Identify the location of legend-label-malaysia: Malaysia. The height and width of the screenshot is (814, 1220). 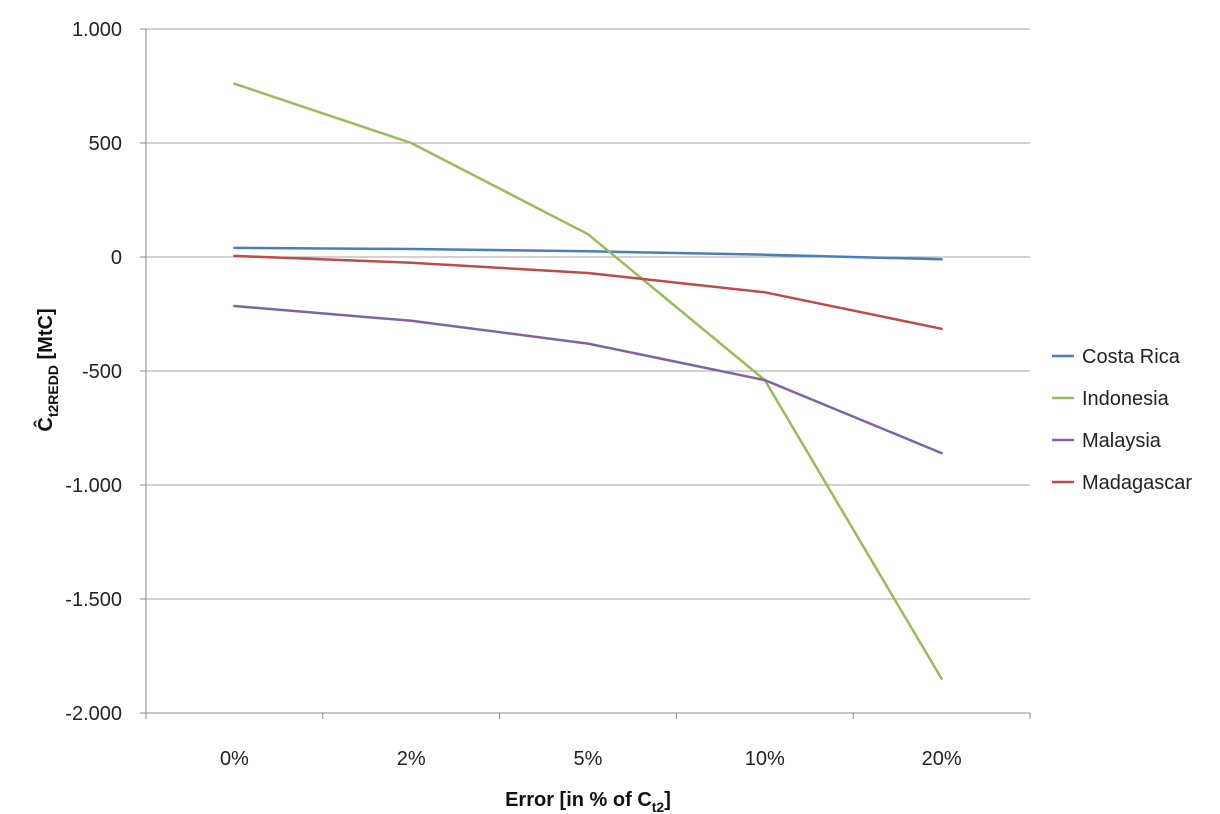
(1122, 441).